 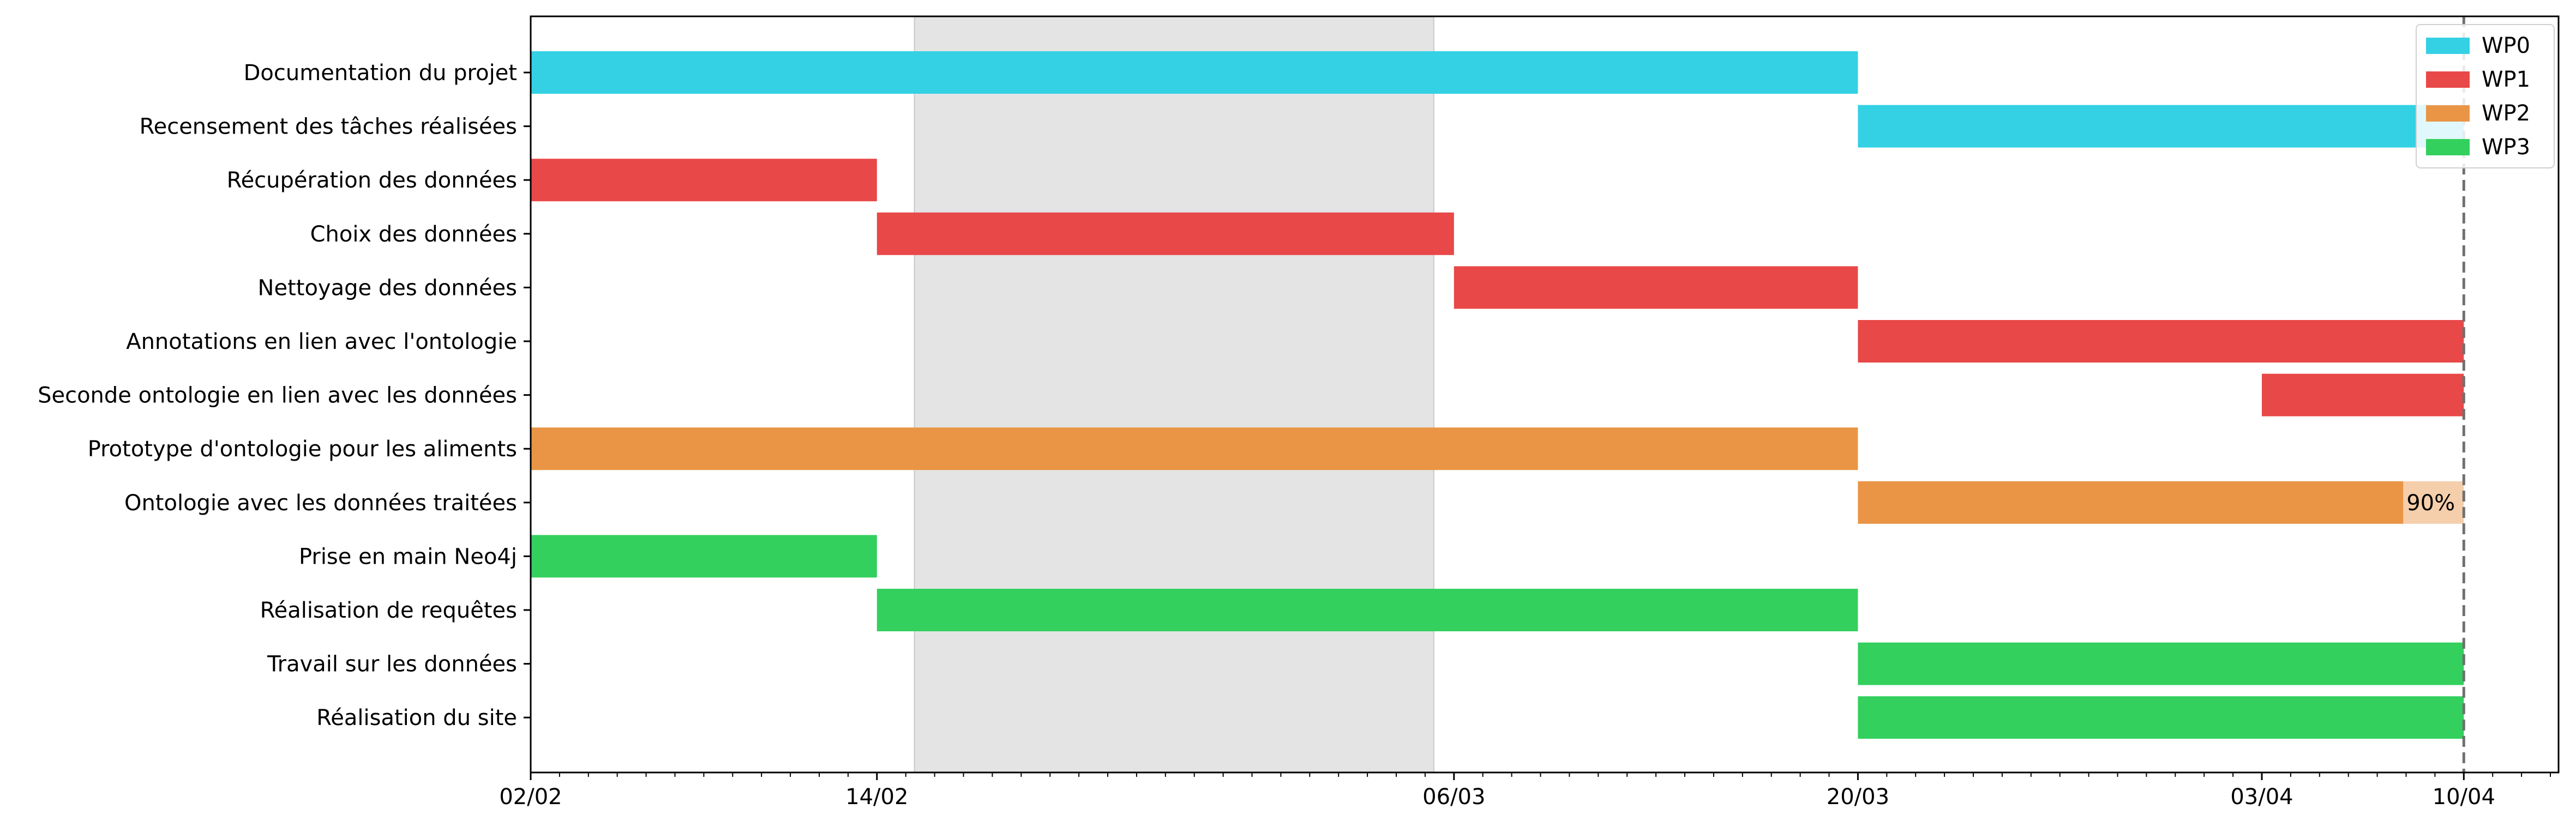 What do you see at coordinates (2464, 797) in the screenshot?
I see `x-tick-label: 10/04` at bounding box center [2464, 797].